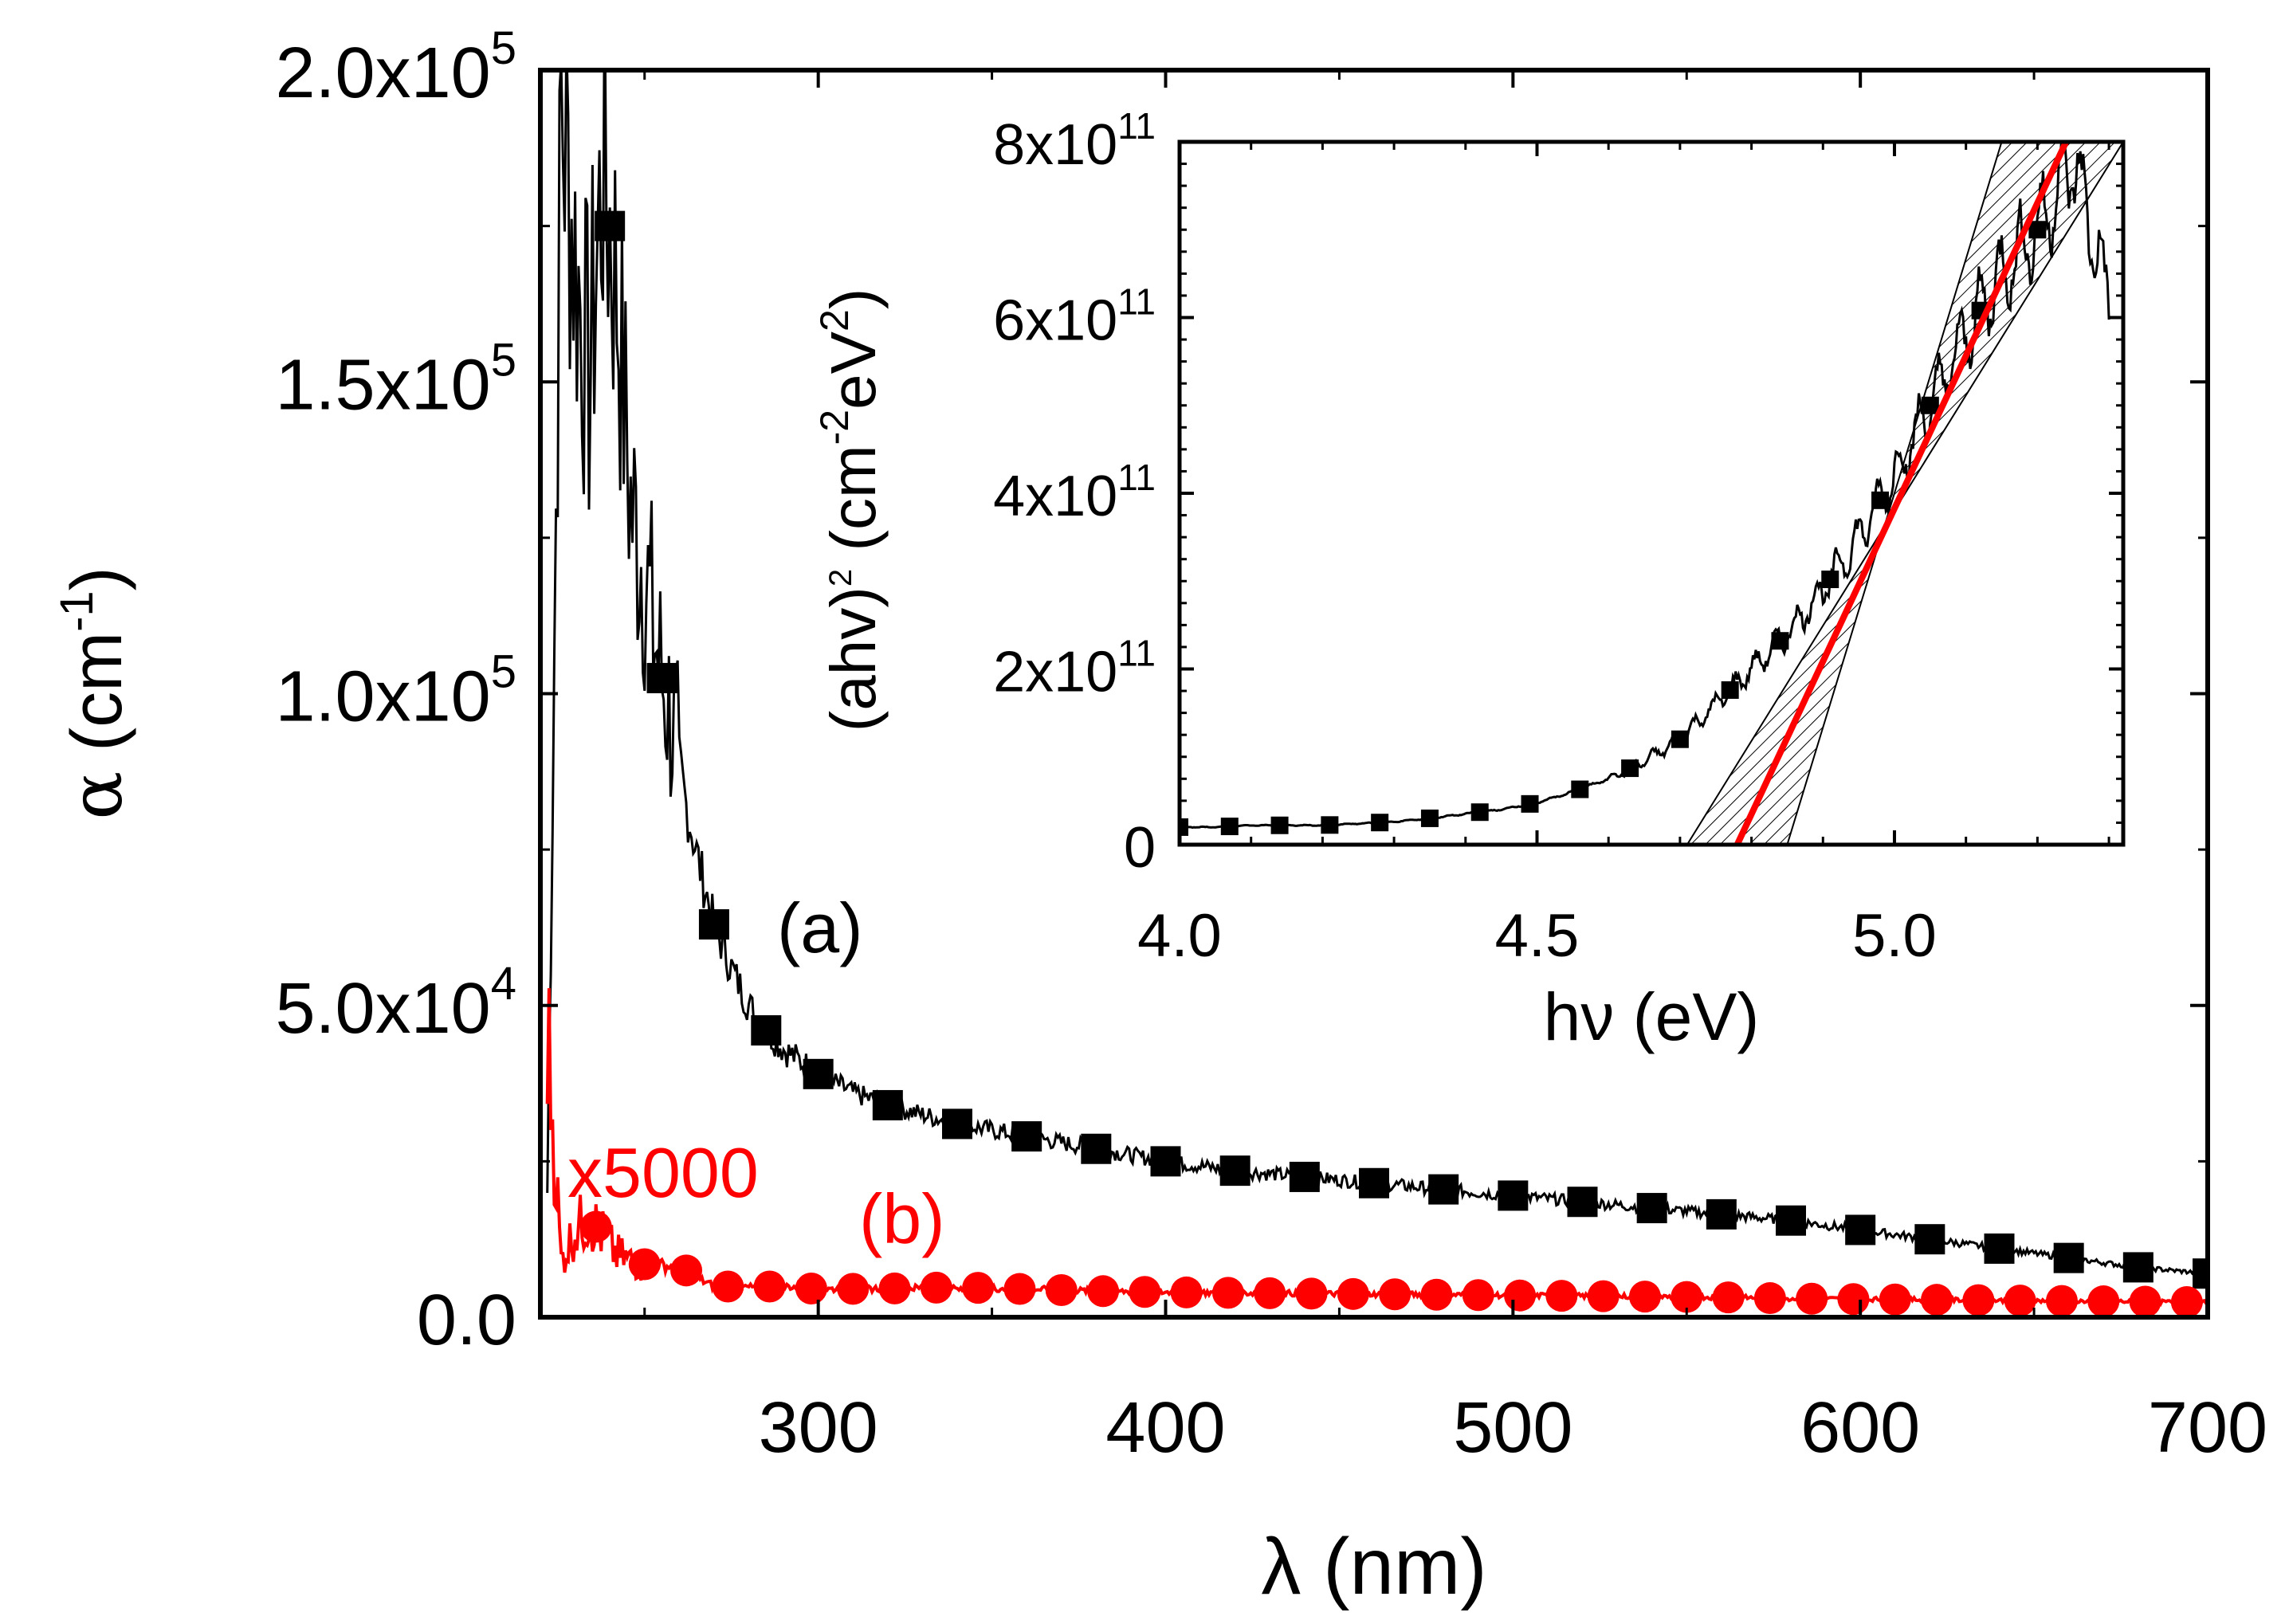 Image resolution: width=2289 pixels, height=1624 pixels. Describe the element at coordinates (1074, 317) in the screenshot. I see `inset-y-tick-label: 6x10¹¹` at that location.